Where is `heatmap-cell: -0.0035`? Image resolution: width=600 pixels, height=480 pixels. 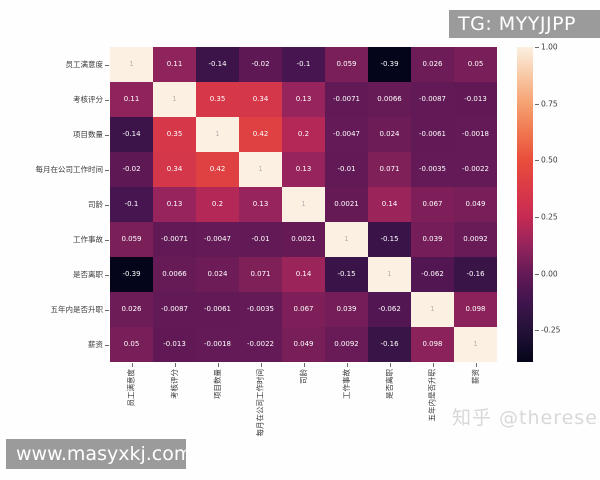
heatmap-cell: -0.0035 is located at coordinates (432, 169).